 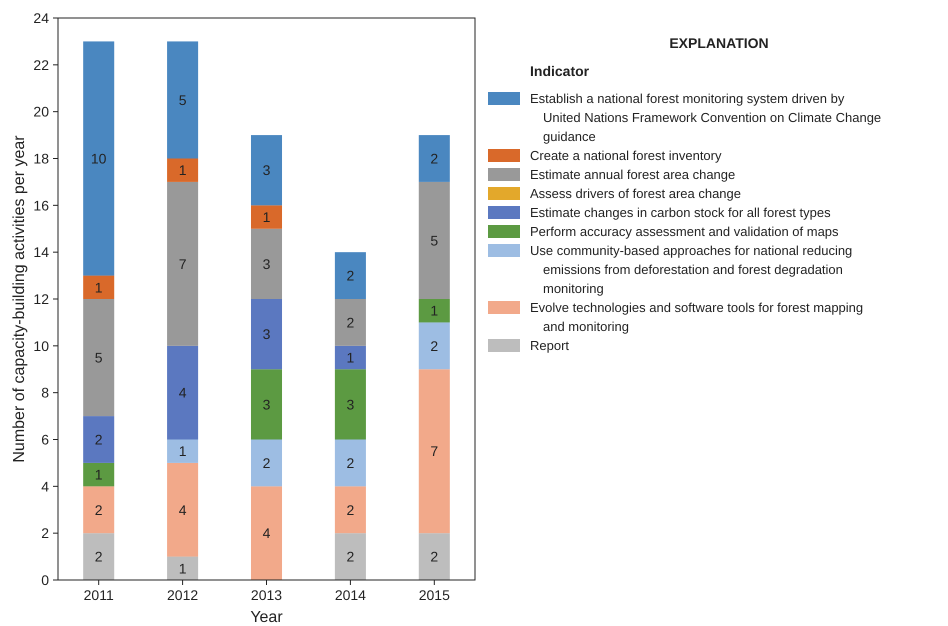 What do you see at coordinates (550, 345) in the screenshot?
I see `legend-label: Report` at bounding box center [550, 345].